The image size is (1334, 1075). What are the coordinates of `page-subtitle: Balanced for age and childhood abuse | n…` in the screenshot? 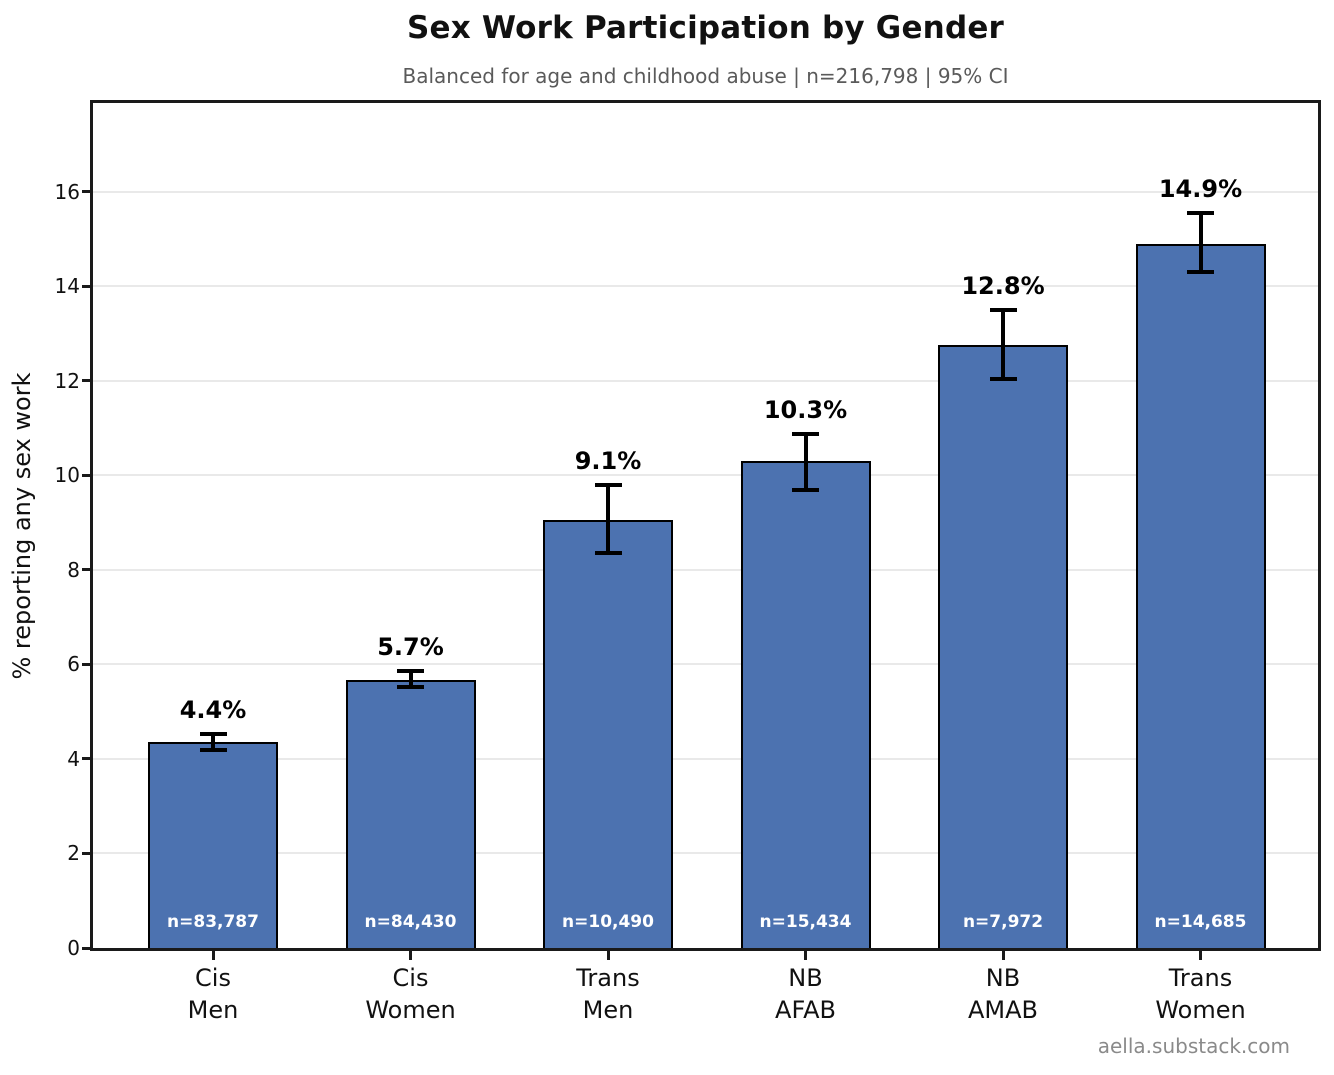 It's located at (705, 76).